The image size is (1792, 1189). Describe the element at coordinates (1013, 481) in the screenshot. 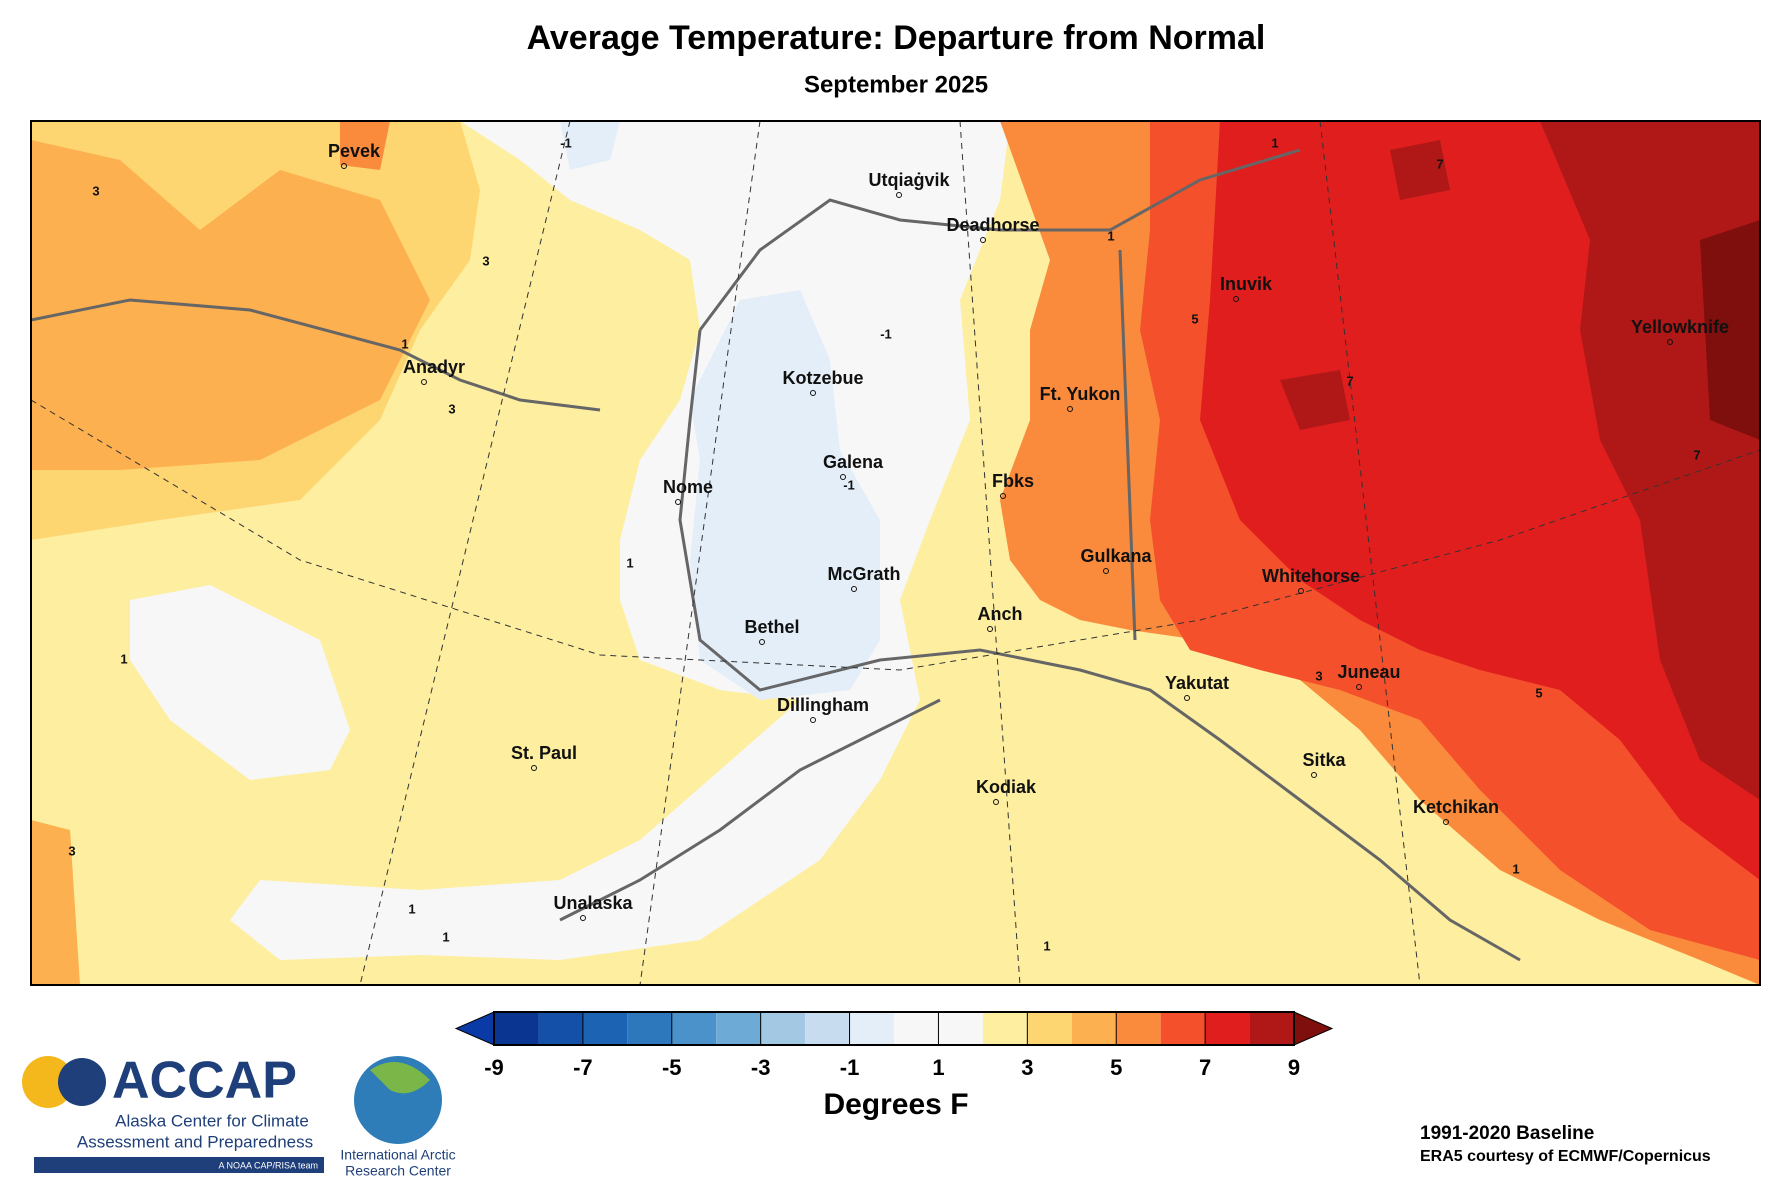

I see `place-label: Fbks` at that location.